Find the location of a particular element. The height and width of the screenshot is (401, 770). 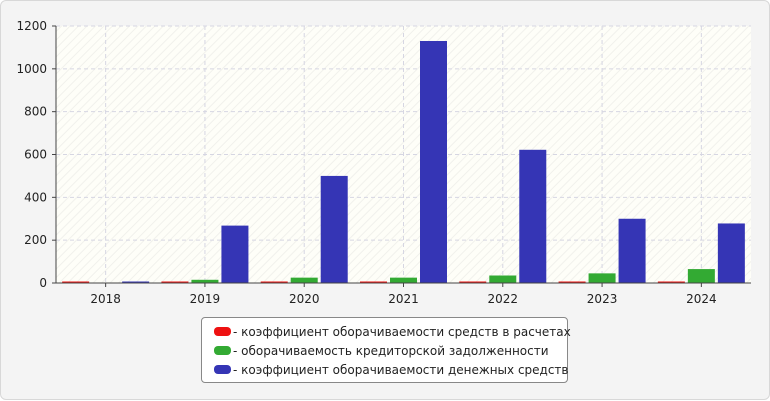

legend-swatch-blue is located at coordinates (222, 369).